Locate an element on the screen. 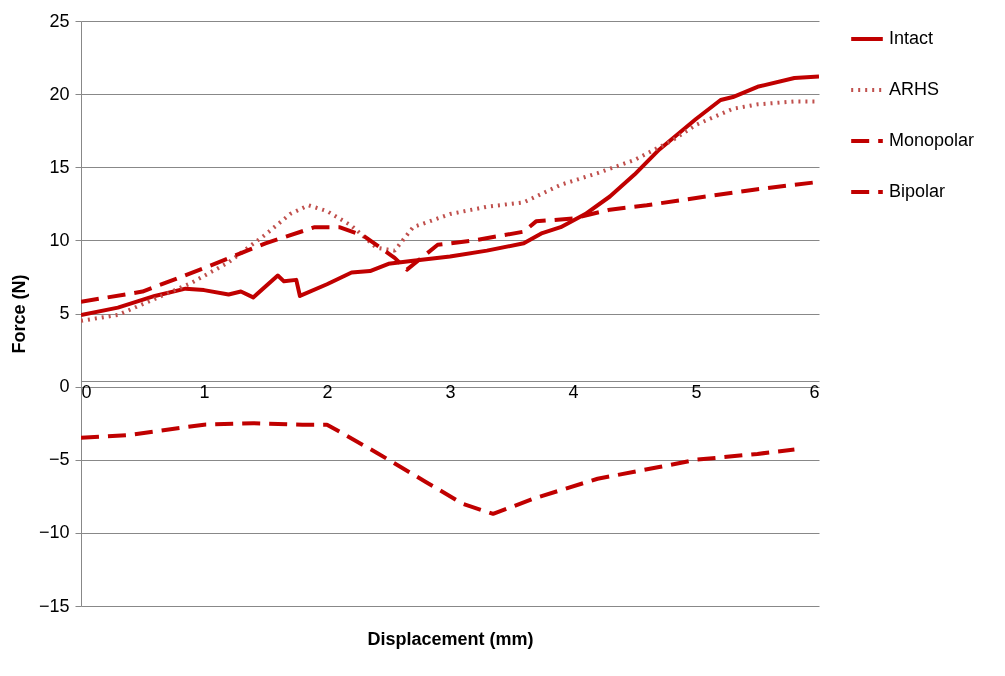 Image resolution: width=1005 pixels, height=676 pixels. y-tick-label: 20 is located at coordinates (59, 93).